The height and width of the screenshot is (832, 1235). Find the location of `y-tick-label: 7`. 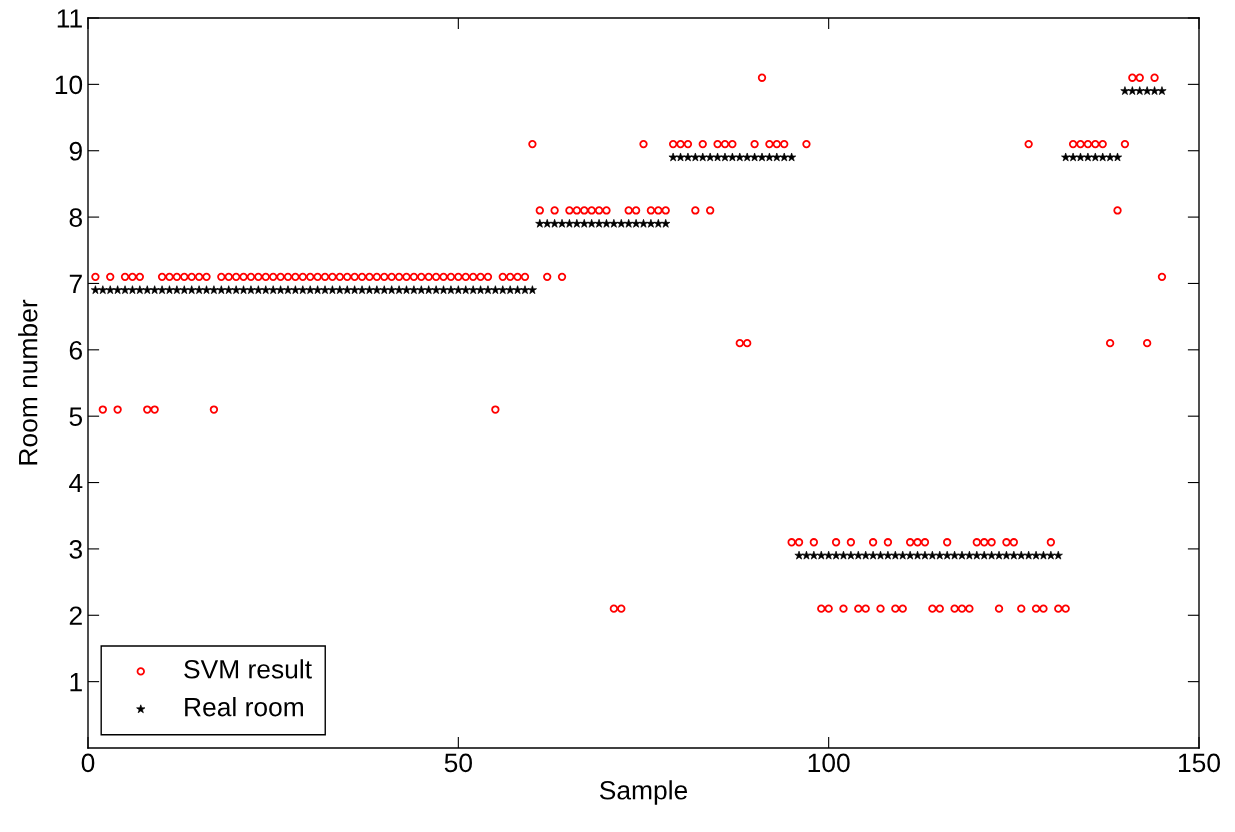

y-tick-label: 7 is located at coordinates (75, 284).